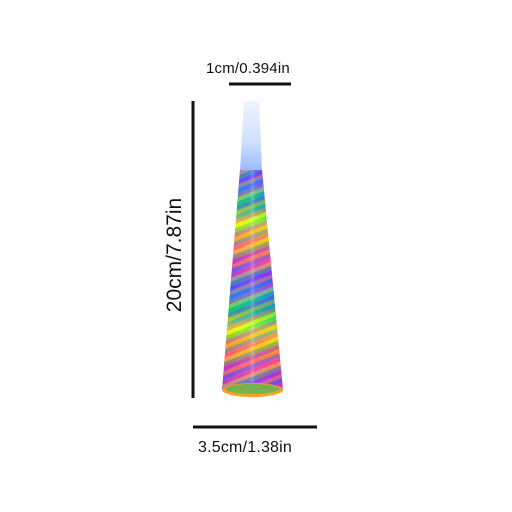 This screenshot has width=512, height=512. Describe the element at coordinates (251, 135) in the screenshot. I see `horn-tip` at that location.